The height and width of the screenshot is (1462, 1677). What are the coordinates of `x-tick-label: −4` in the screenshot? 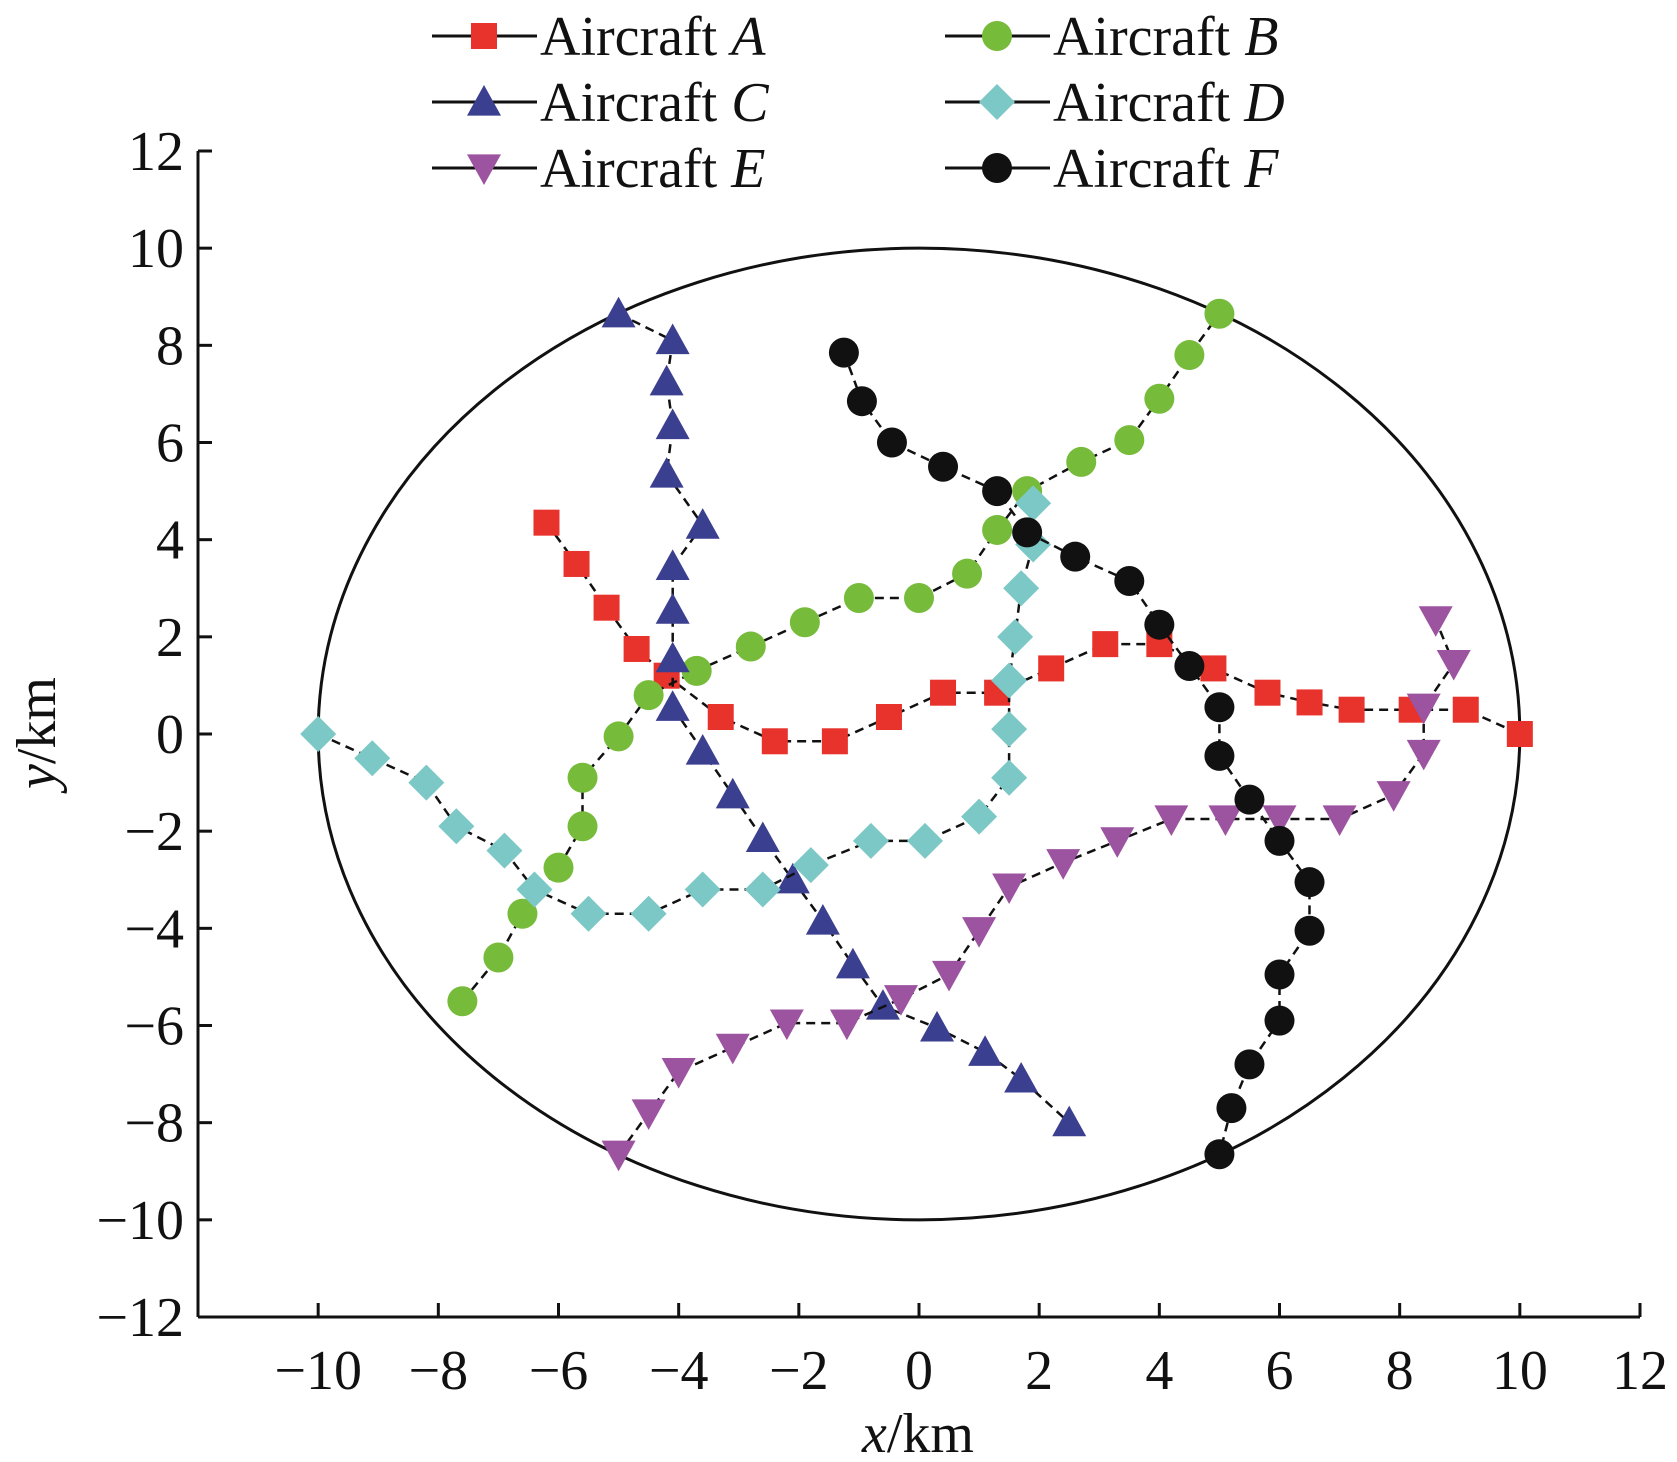 It's located at (679, 1371).